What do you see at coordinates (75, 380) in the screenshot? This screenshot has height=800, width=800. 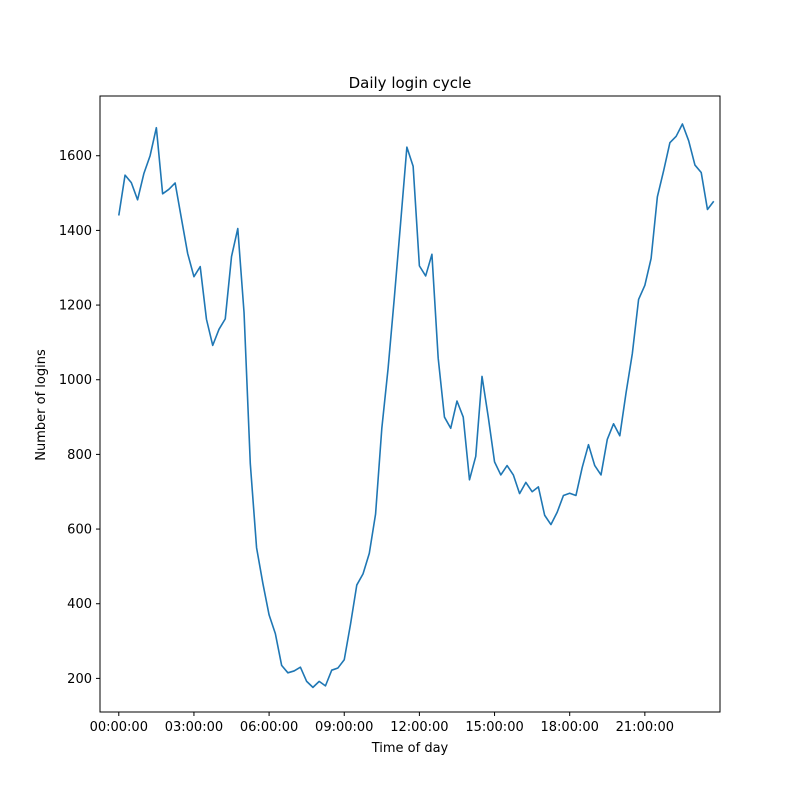 I see `y-tick-label: 1000` at bounding box center [75, 380].